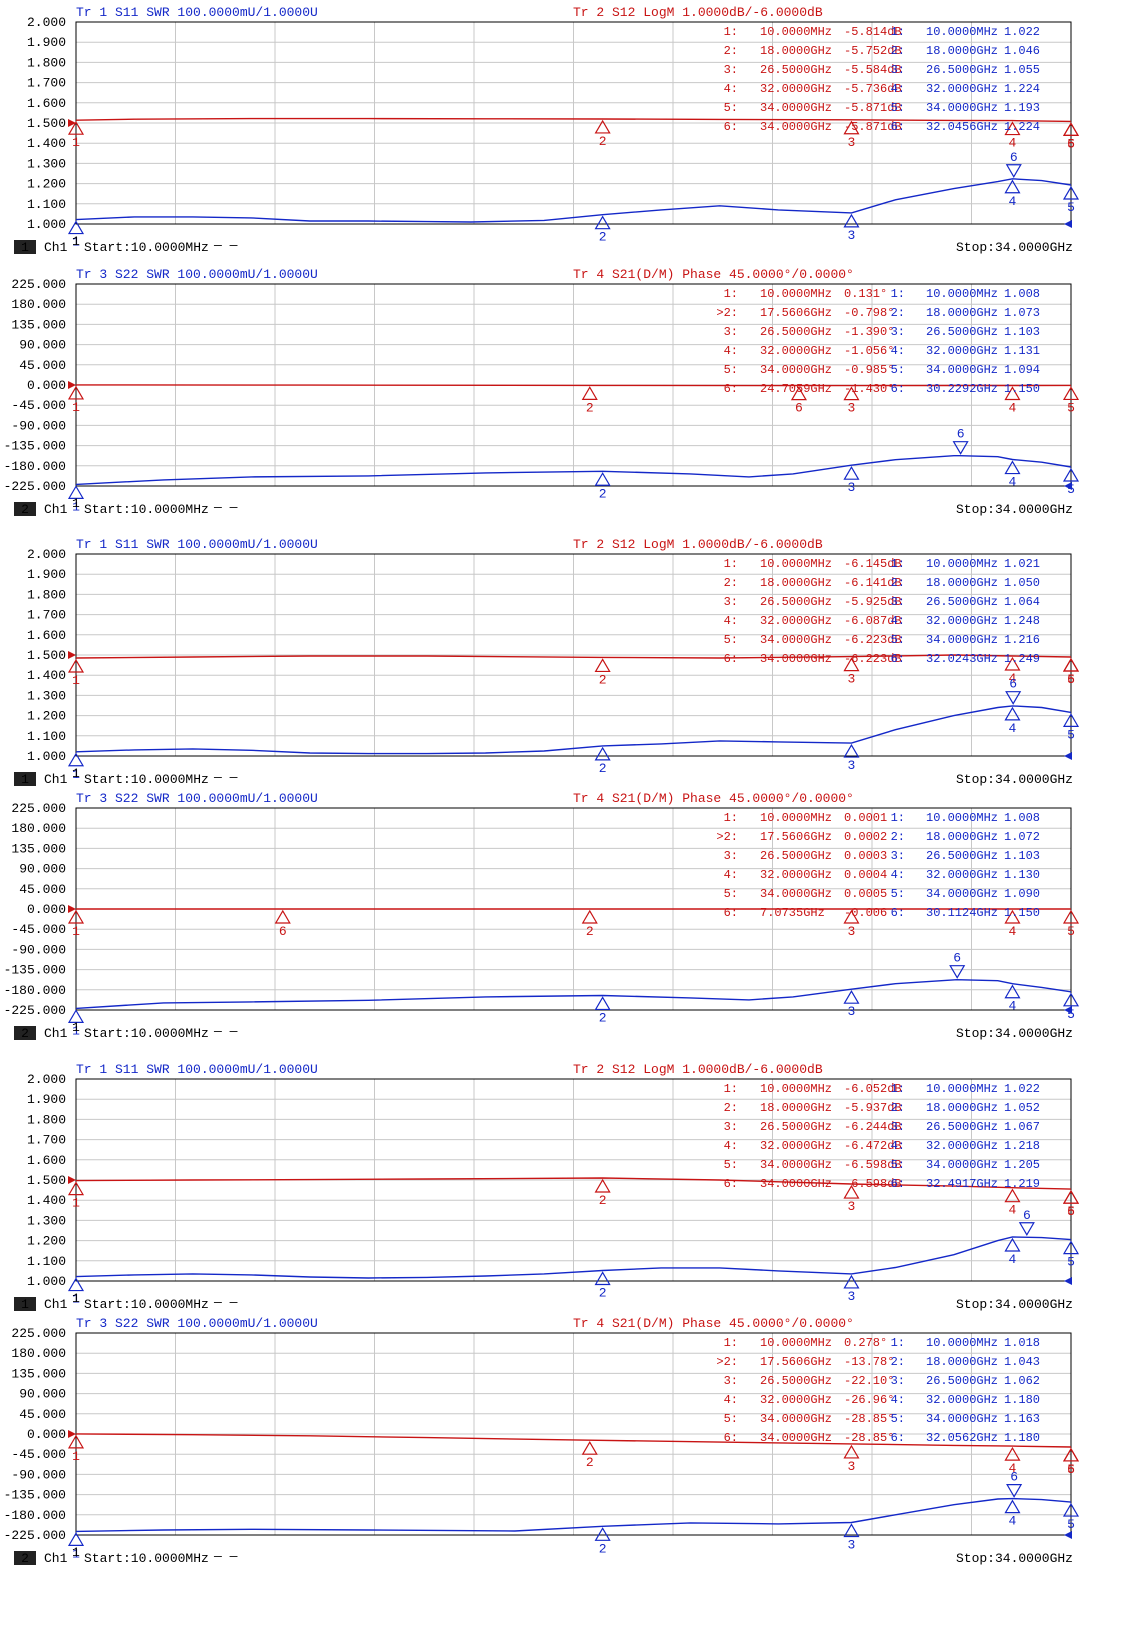 The image size is (1121, 1633). I want to click on readout-freq: 32.0243GHz, so click(962, 659).